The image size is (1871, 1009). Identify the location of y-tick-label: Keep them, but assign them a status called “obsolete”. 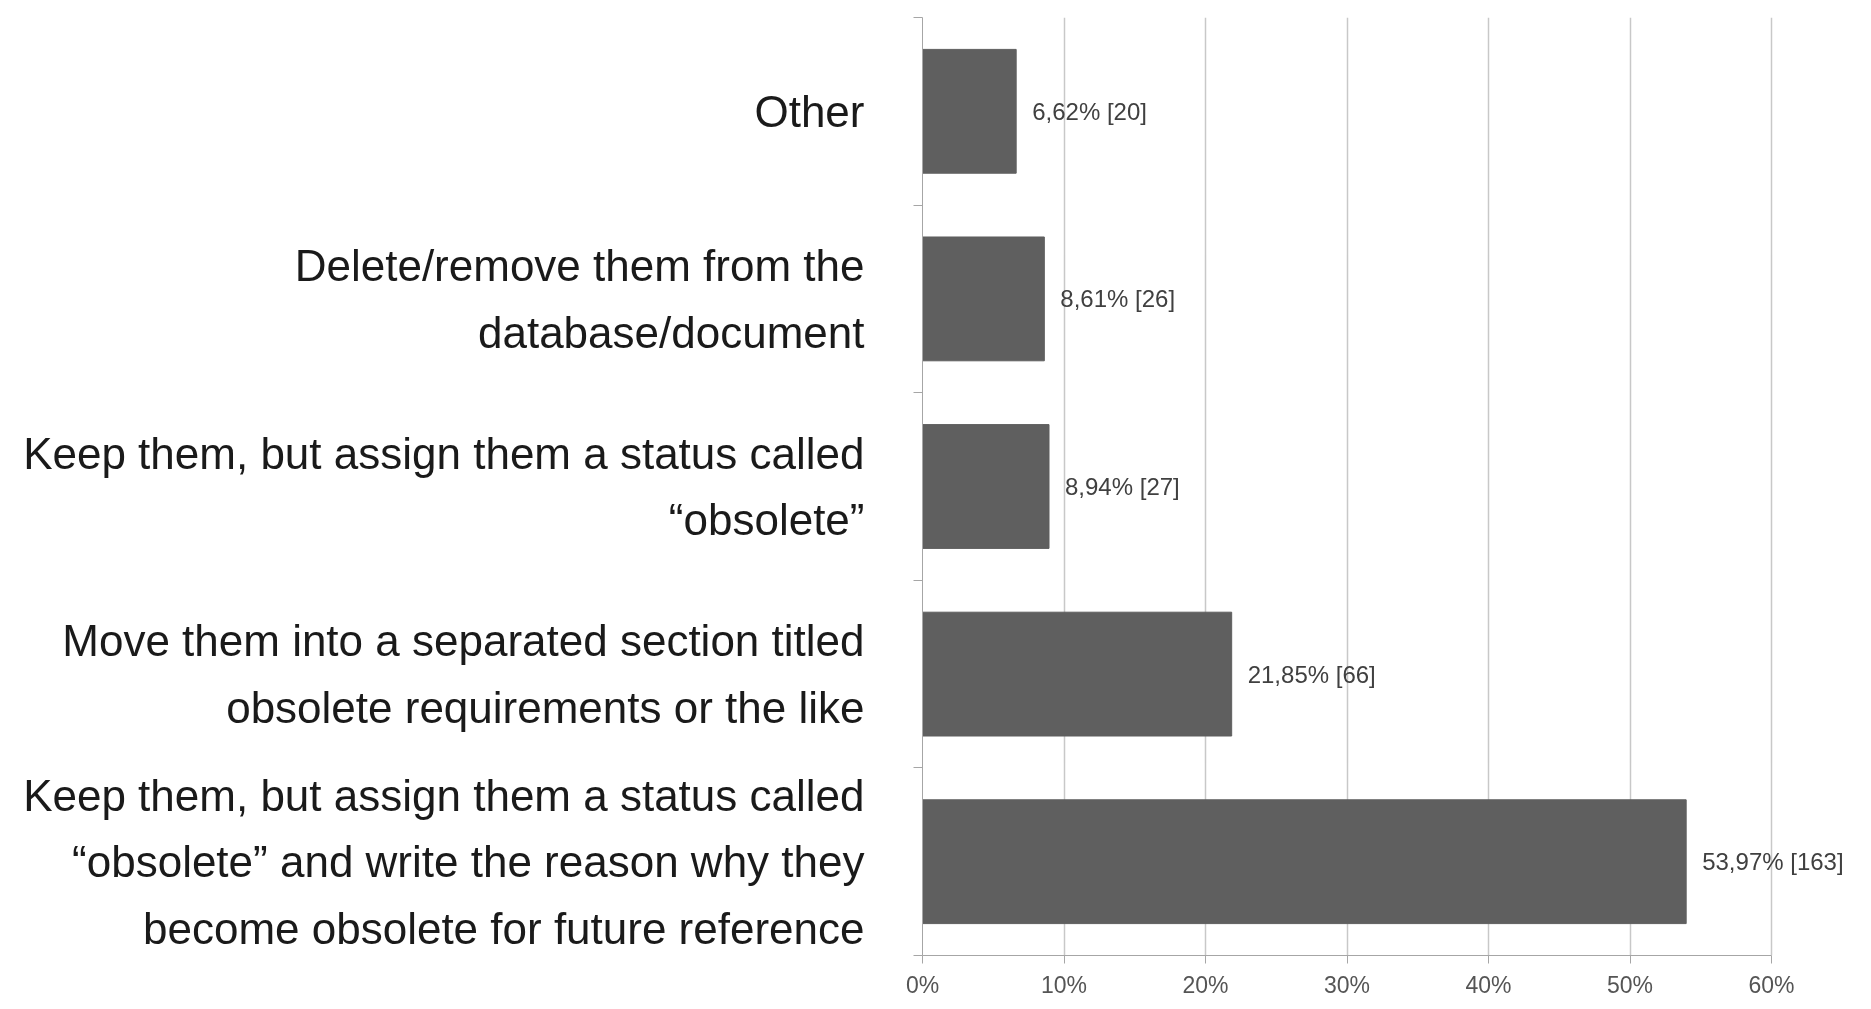
(444, 486).